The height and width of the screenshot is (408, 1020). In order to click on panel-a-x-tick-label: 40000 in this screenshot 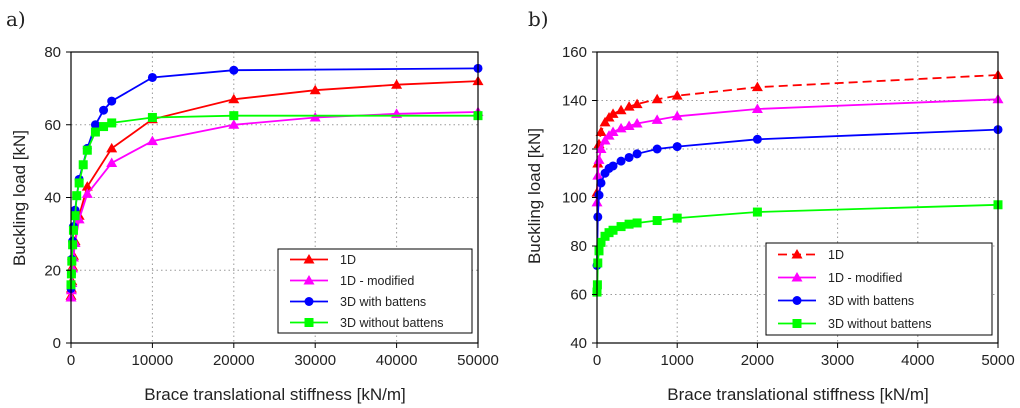, I will do `click(397, 360)`.